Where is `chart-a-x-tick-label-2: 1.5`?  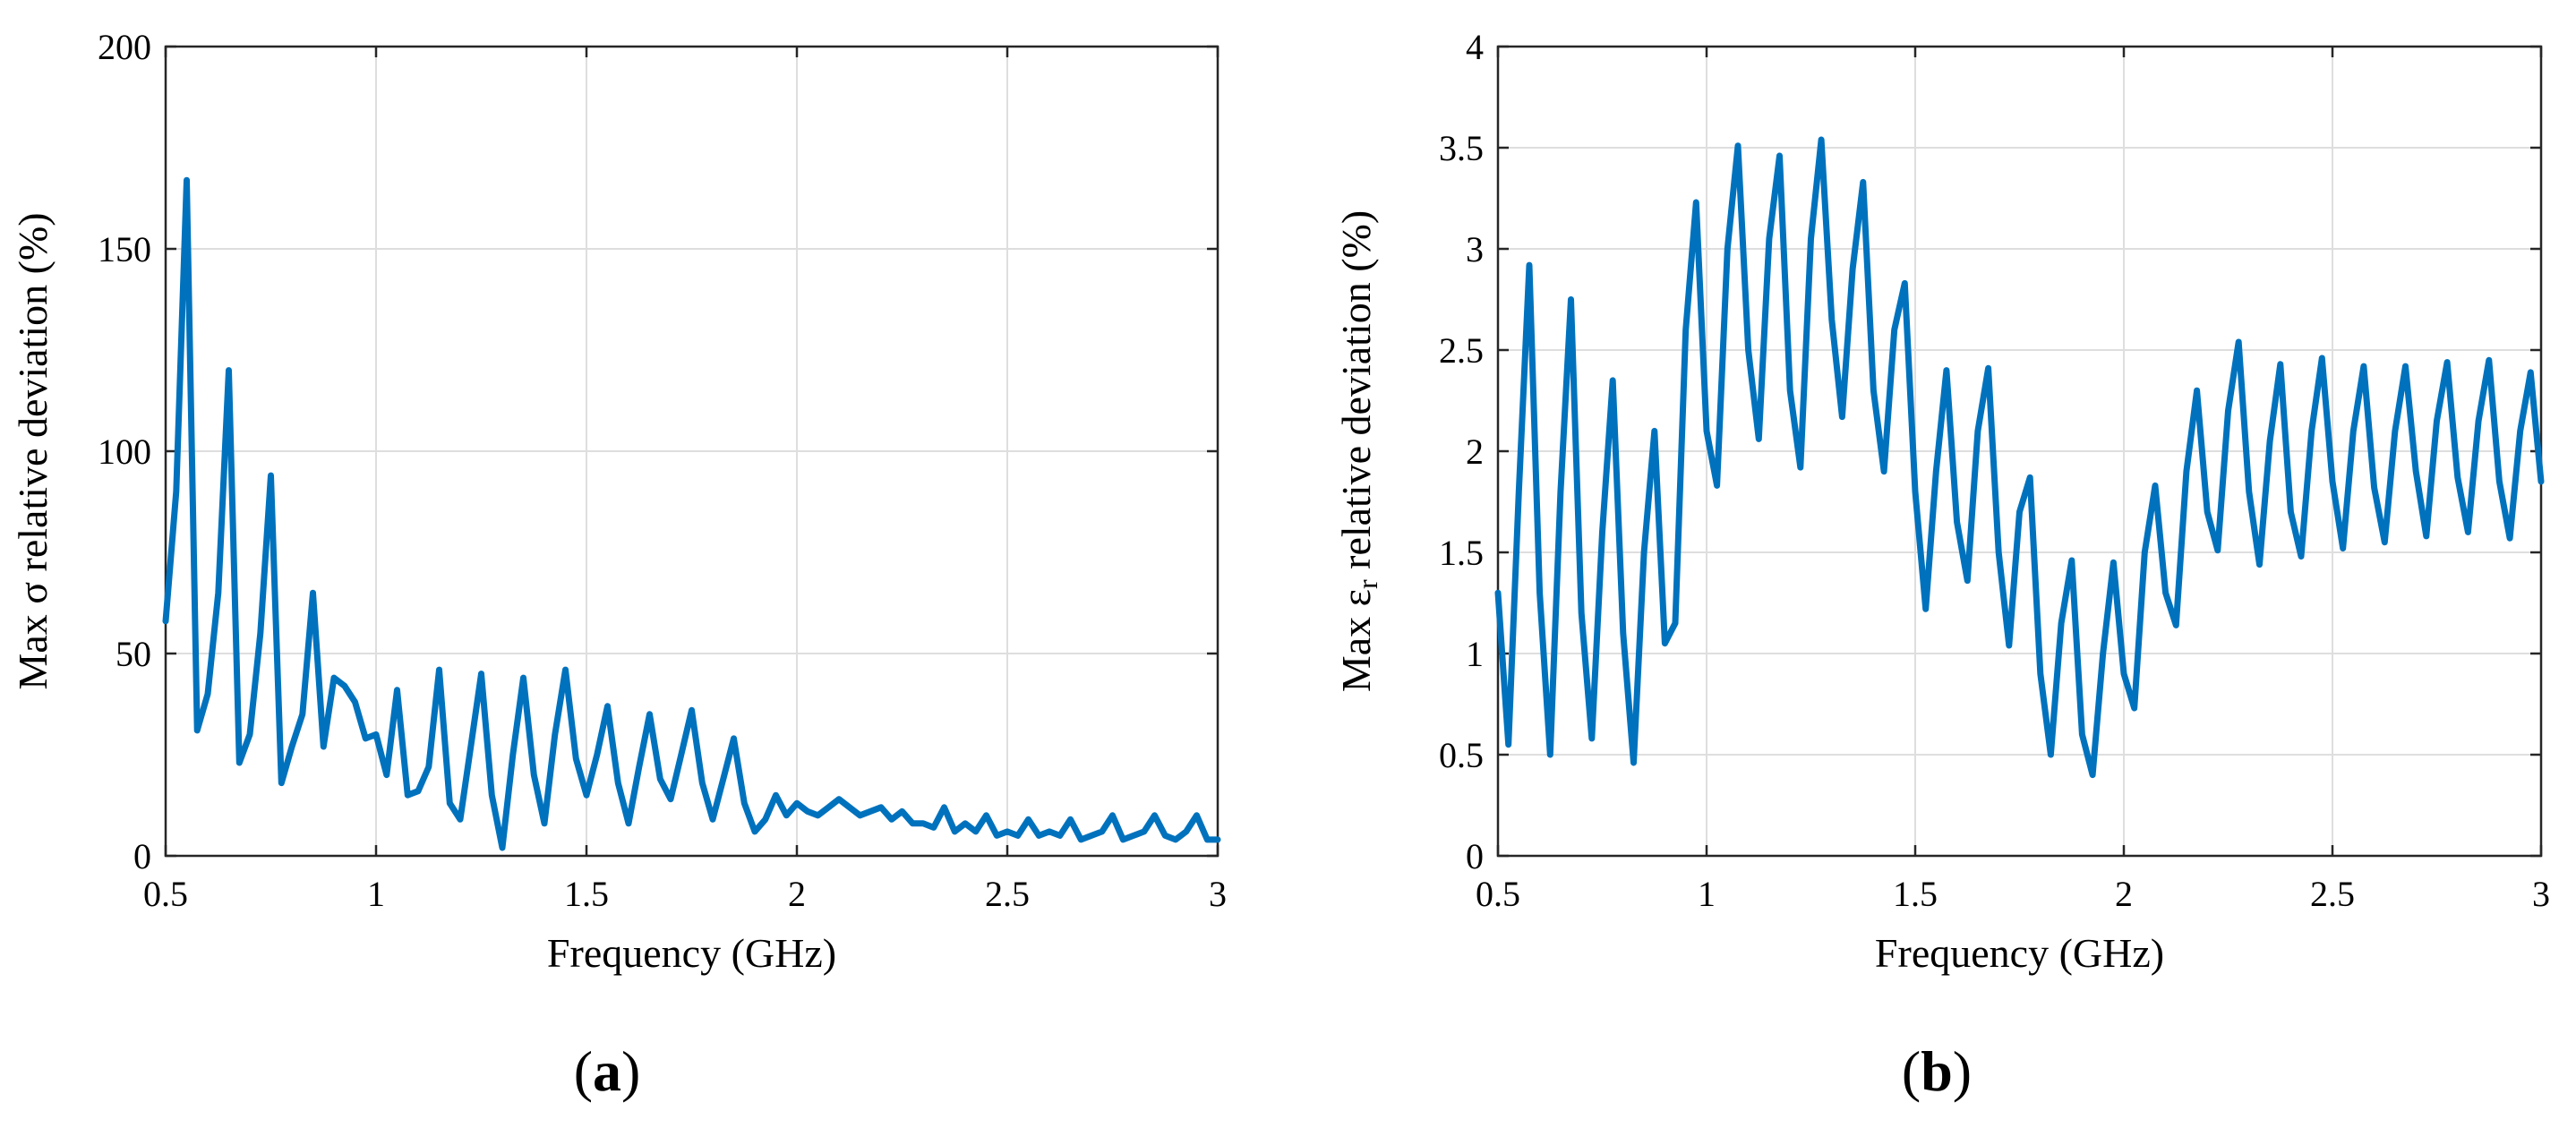 chart-a-x-tick-label-2: 1.5 is located at coordinates (586, 894).